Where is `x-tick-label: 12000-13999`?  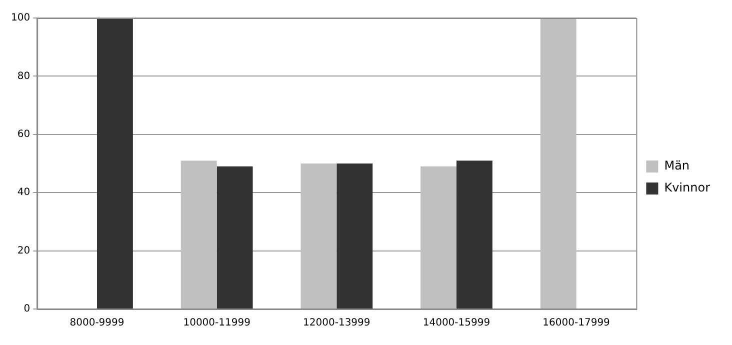 x-tick-label: 12000-13999 is located at coordinates (336, 323).